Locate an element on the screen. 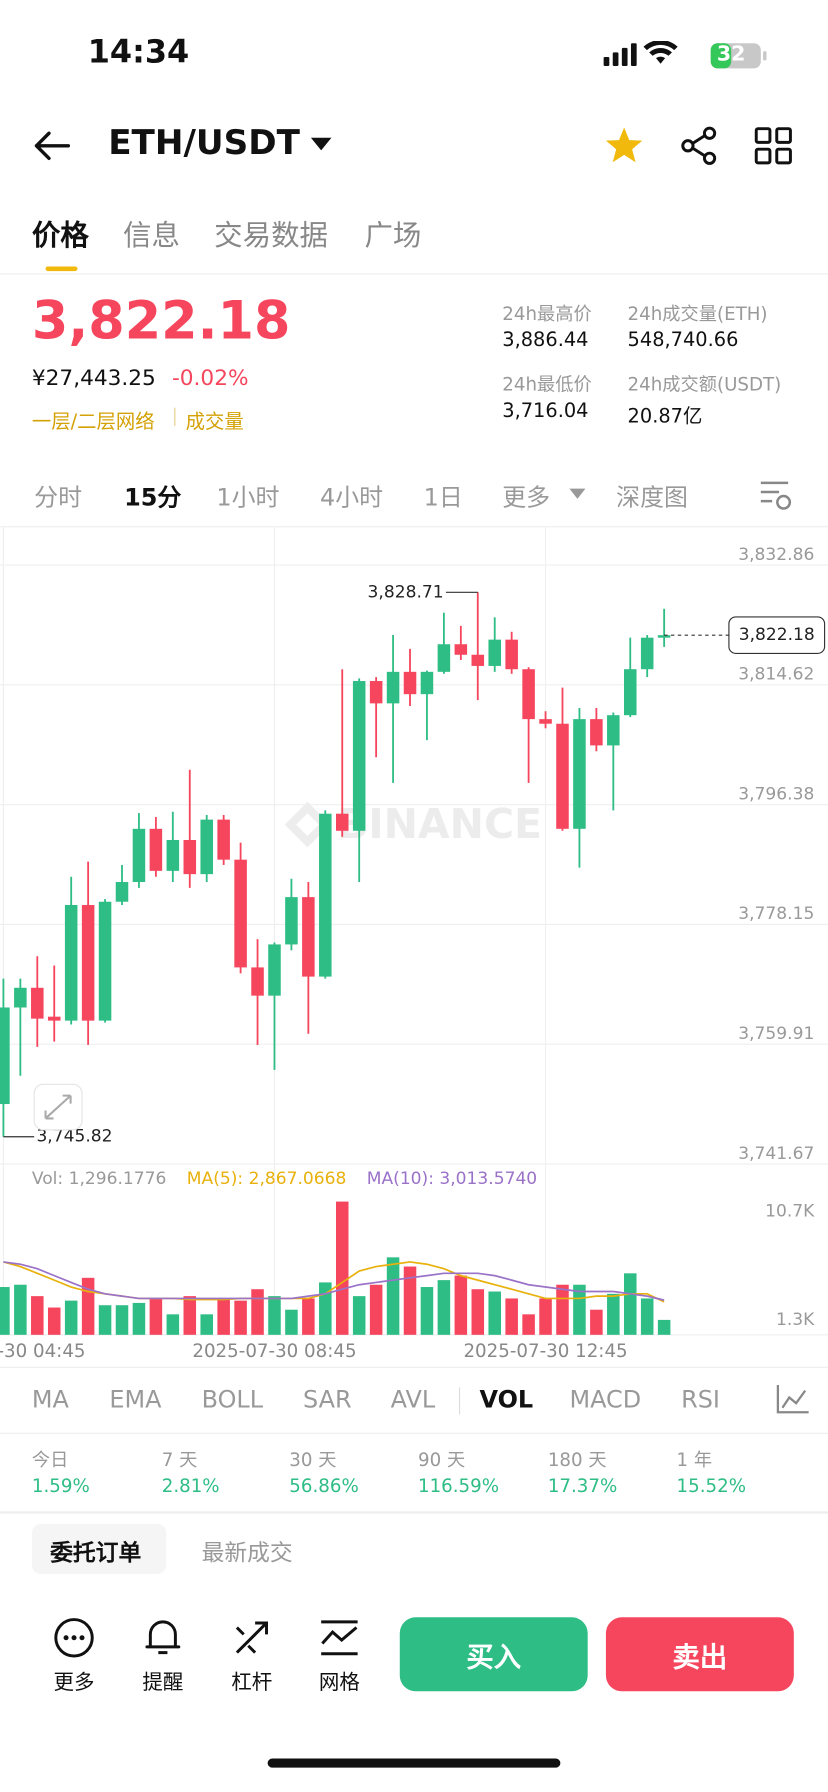  tag: 一层/二层网络 is located at coordinates (93, 422).